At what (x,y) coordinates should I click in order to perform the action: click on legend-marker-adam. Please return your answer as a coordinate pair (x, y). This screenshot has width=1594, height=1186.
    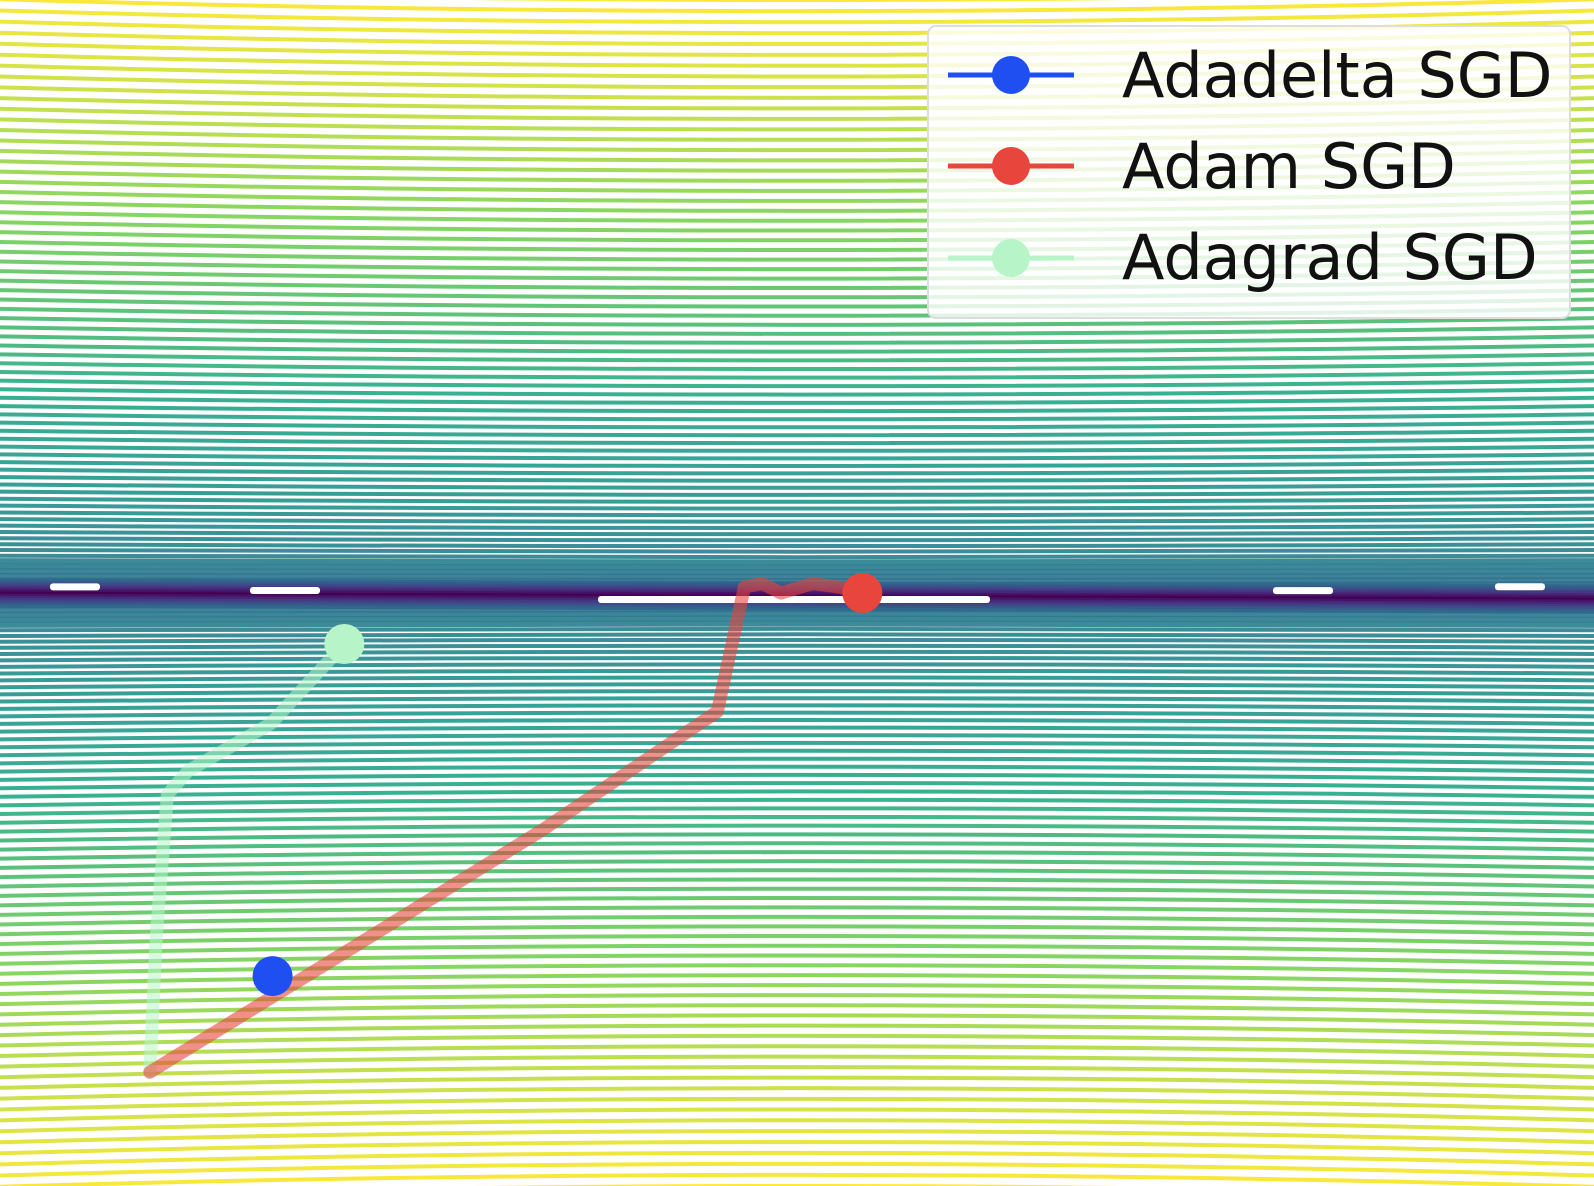
    Looking at the image, I should click on (1011, 166).